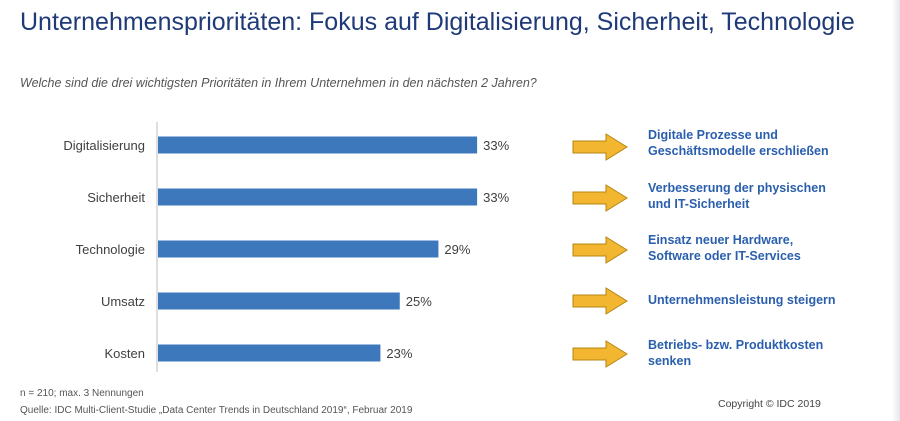 This screenshot has width=900, height=421. Describe the element at coordinates (123, 301) in the screenshot. I see `category-label: Umsatz` at that location.